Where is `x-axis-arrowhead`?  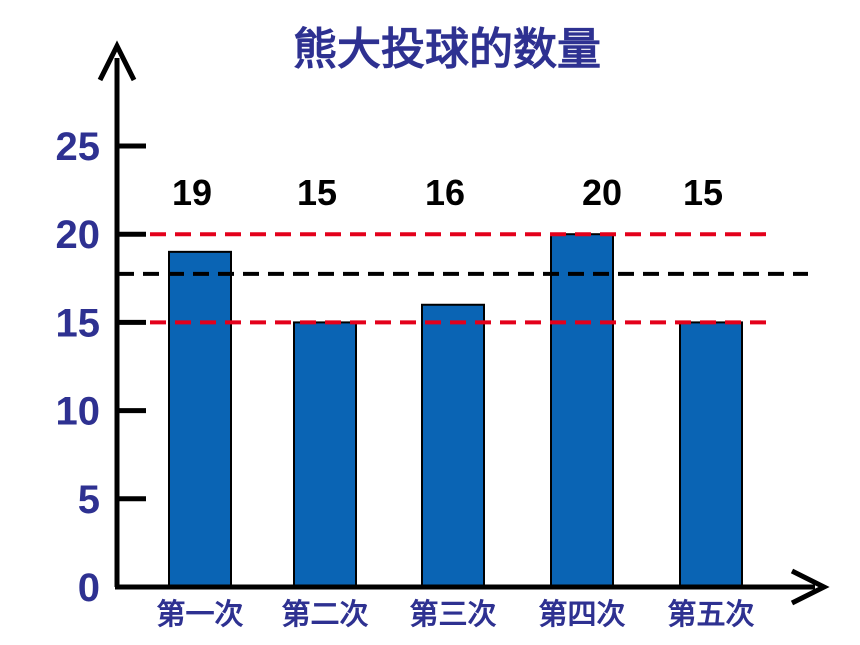
x-axis-arrowhead is located at coordinates (810, 587).